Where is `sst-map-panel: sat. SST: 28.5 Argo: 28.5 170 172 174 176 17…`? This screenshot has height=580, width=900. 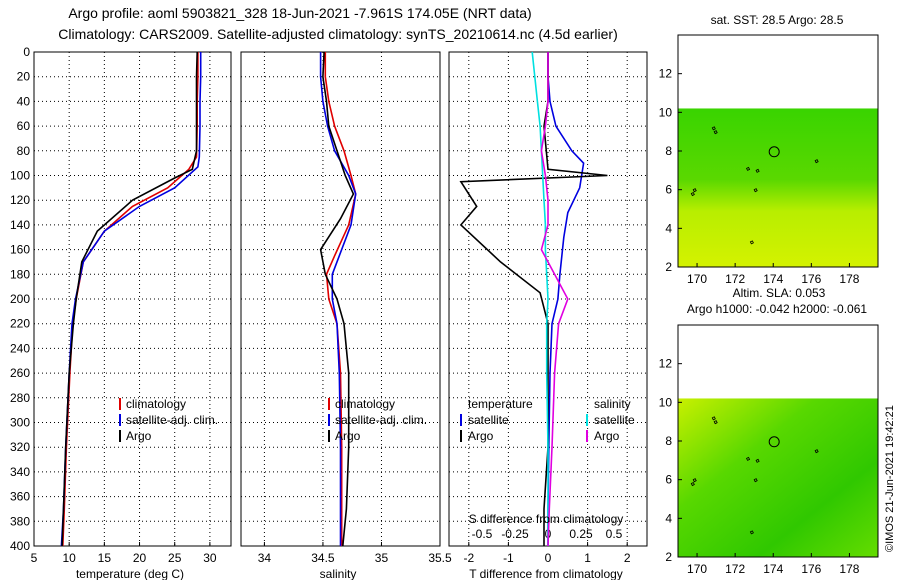 sst-map-panel: sat. SST: 28.5 Argo: 28.5 170 172 174 176 17… is located at coordinates (769, 149).